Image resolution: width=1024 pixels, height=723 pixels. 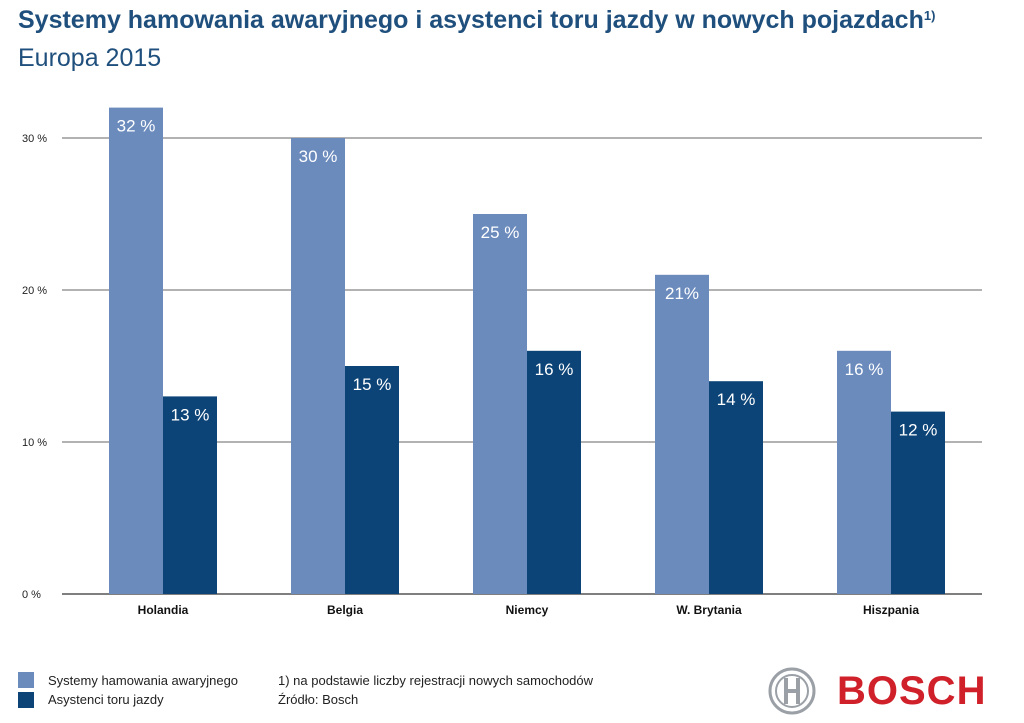 What do you see at coordinates (345, 610) in the screenshot?
I see `x-tick-label: Belgia` at bounding box center [345, 610].